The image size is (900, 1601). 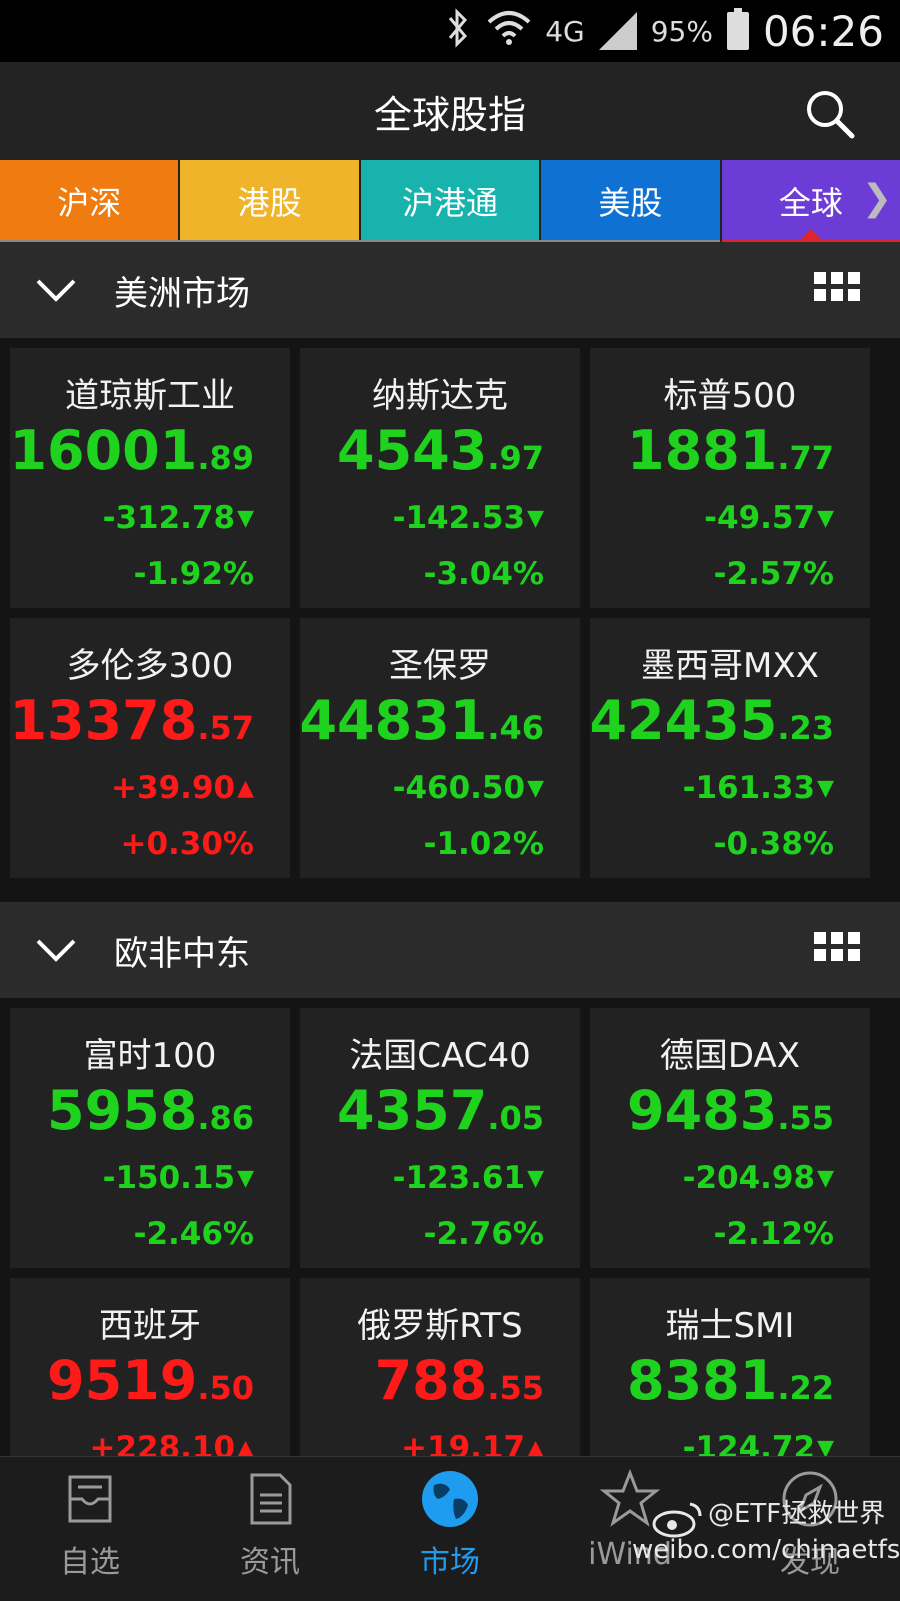 What do you see at coordinates (730, 1138) in the screenshot?
I see `index-card: 德国DAX 9483.55 -204.98▼ -2.12%` at bounding box center [730, 1138].